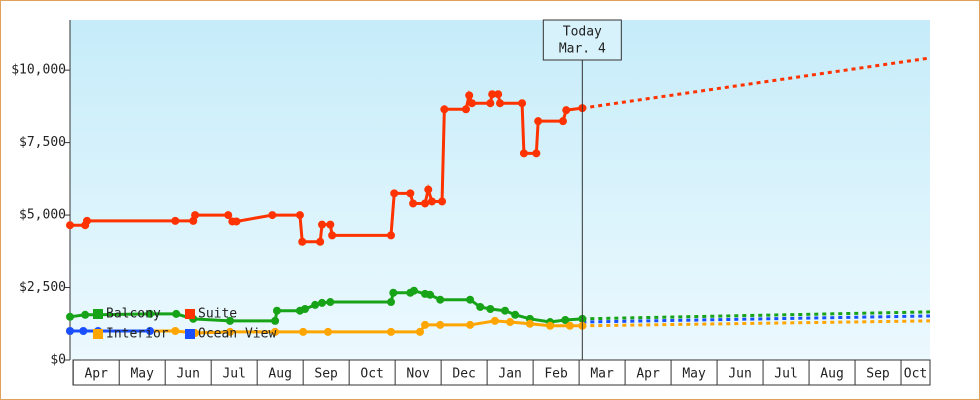 The height and width of the screenshot is (400, 980). I want to click on today-box, so click(582, 40).